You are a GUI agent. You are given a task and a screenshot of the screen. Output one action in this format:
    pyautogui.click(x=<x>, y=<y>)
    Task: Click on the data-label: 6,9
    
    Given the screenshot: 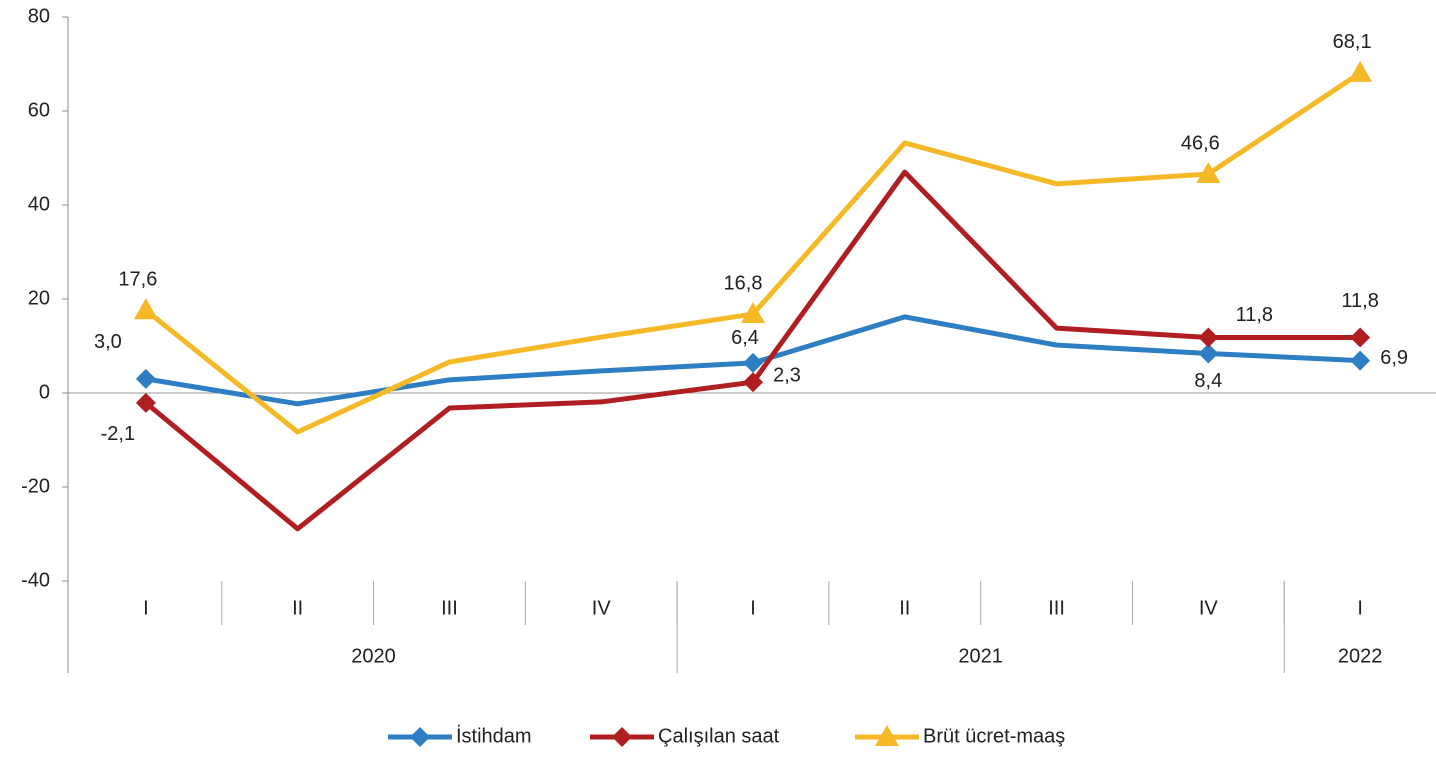 What is the action you would take?
    pyautogui.click(x=1394, y=358)
    